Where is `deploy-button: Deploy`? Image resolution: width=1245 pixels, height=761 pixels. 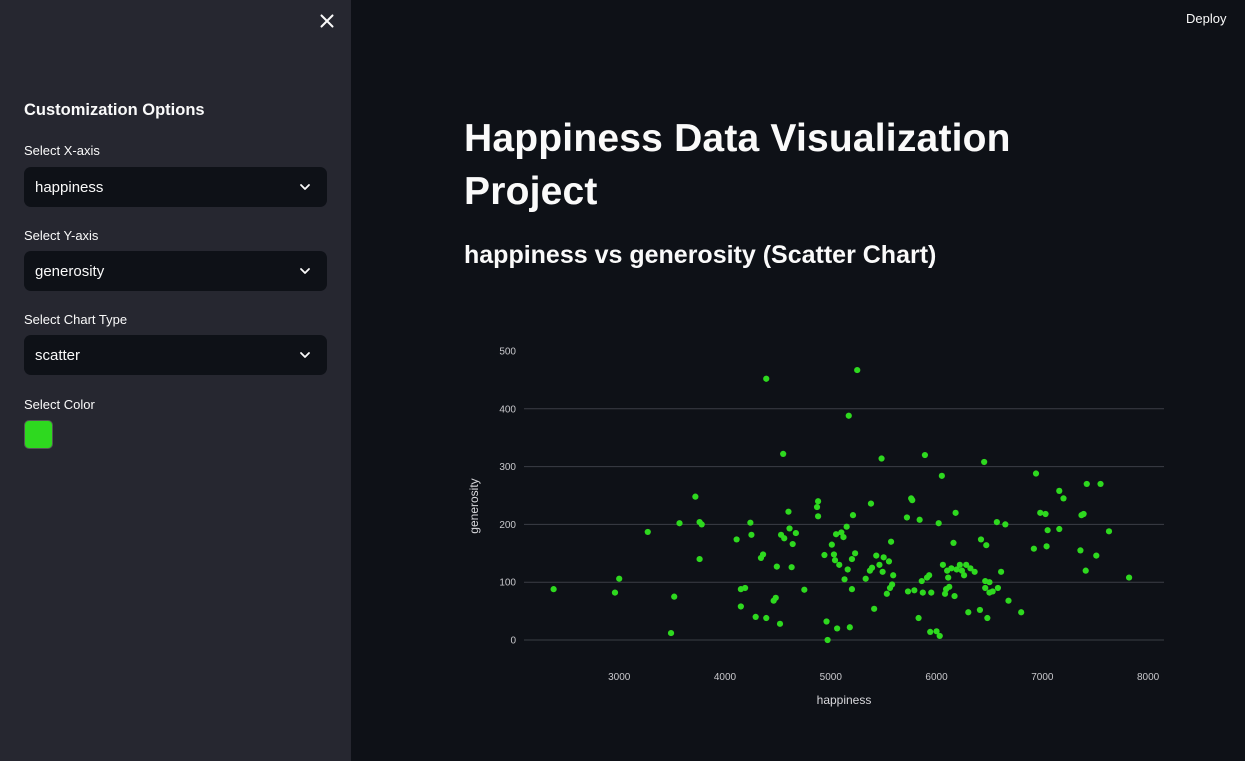 deploy-button: Deploy is located at coordinates (1206, 18).